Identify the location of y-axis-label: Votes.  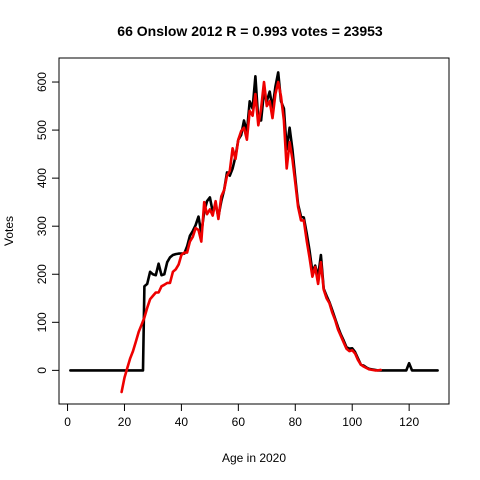
(9, 231).